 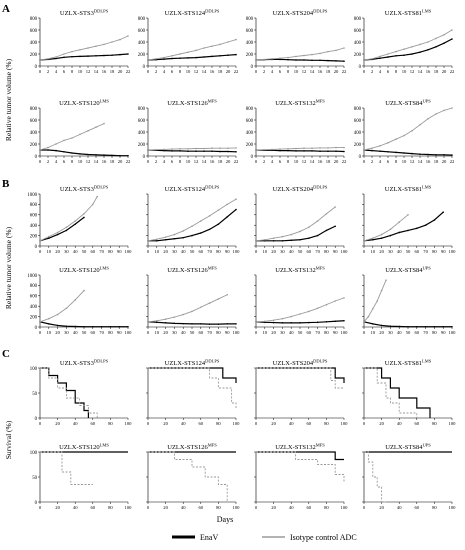 What do you see at coordinates (193, 476) in the screenshot?
I see `panel-c-6: UZLX-STS126MFS 0 20 40 60 80 100` at bounding box center [193, 476].